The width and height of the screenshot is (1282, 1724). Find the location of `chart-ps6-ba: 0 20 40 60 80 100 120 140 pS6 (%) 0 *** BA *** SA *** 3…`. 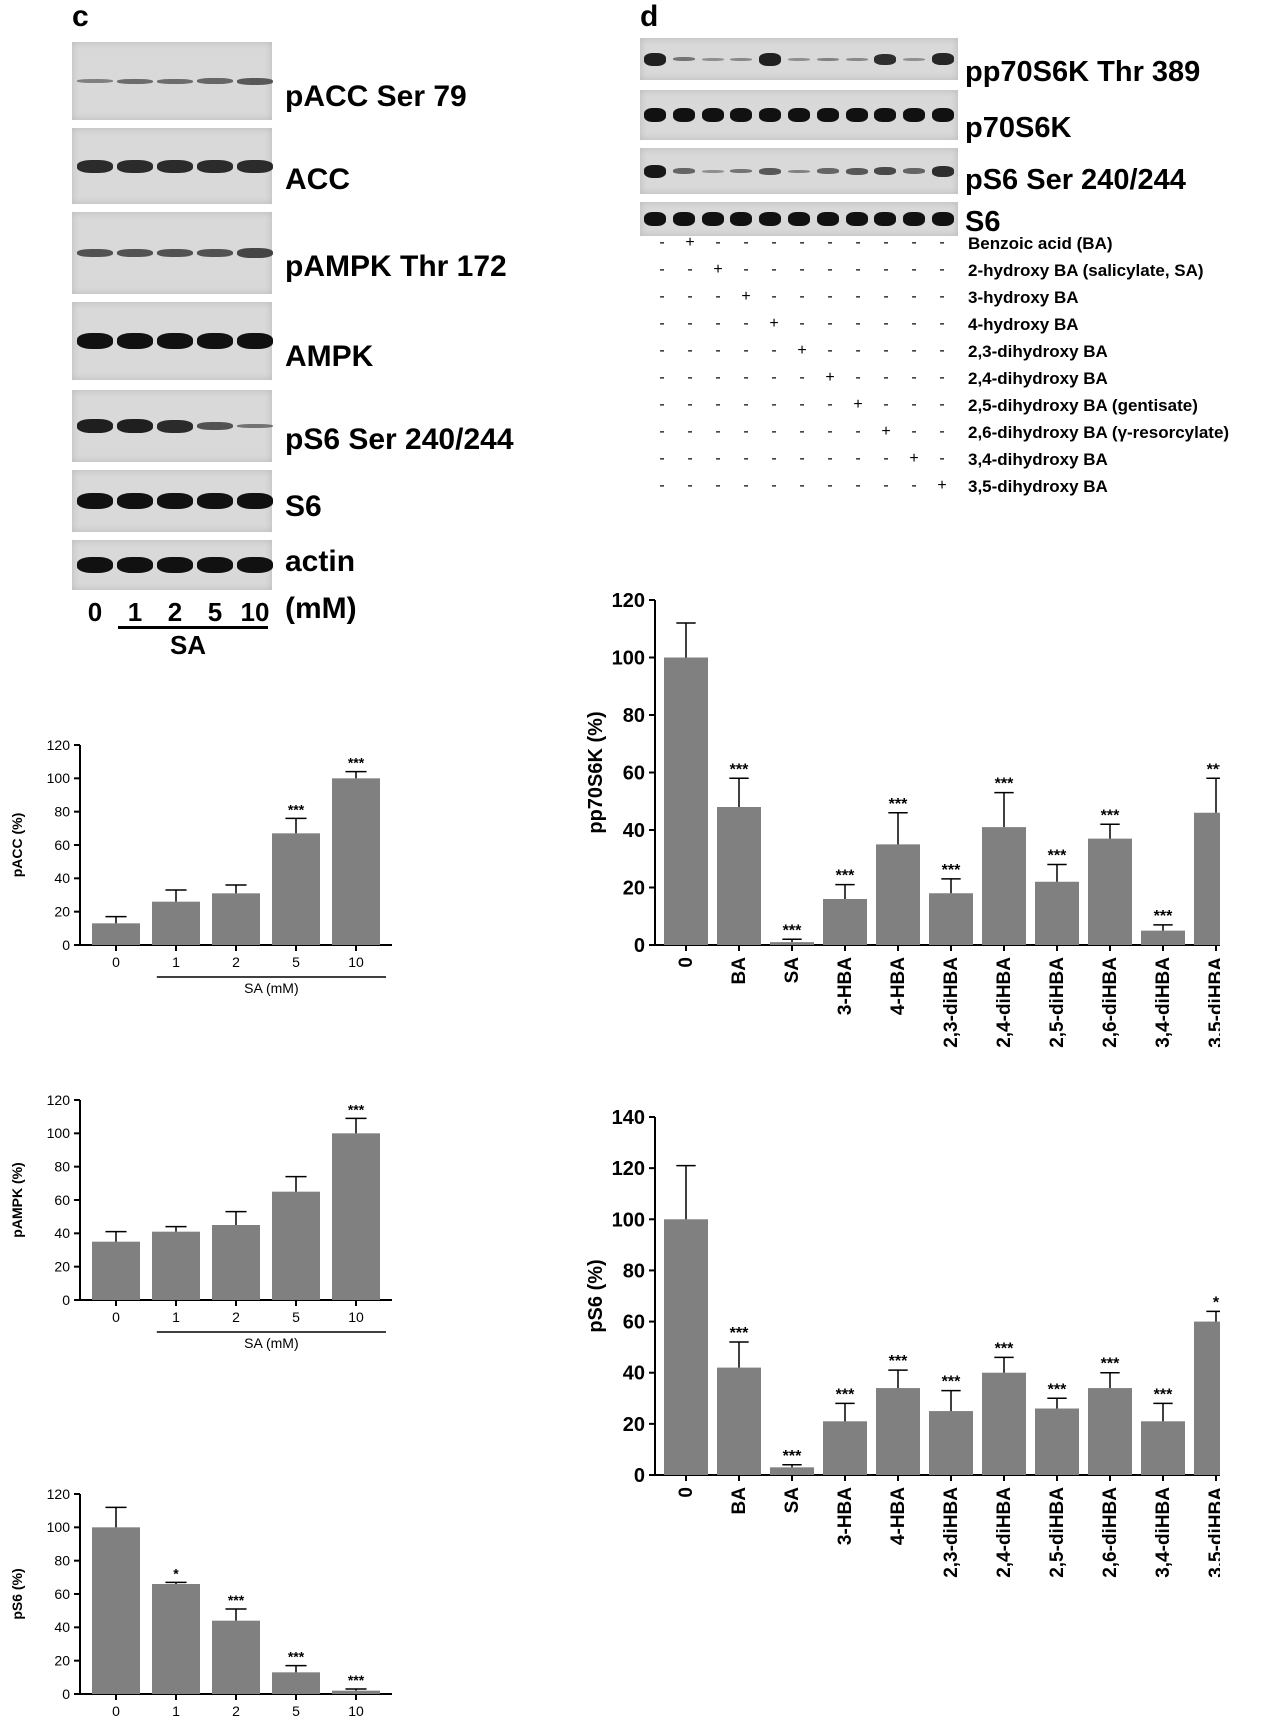

chart-ps6-ba: 0 20 40 60 80 100 120 140 pS6 (%) 0 *** BA *** SA *** 3… is located at coordinates (902, 1342).